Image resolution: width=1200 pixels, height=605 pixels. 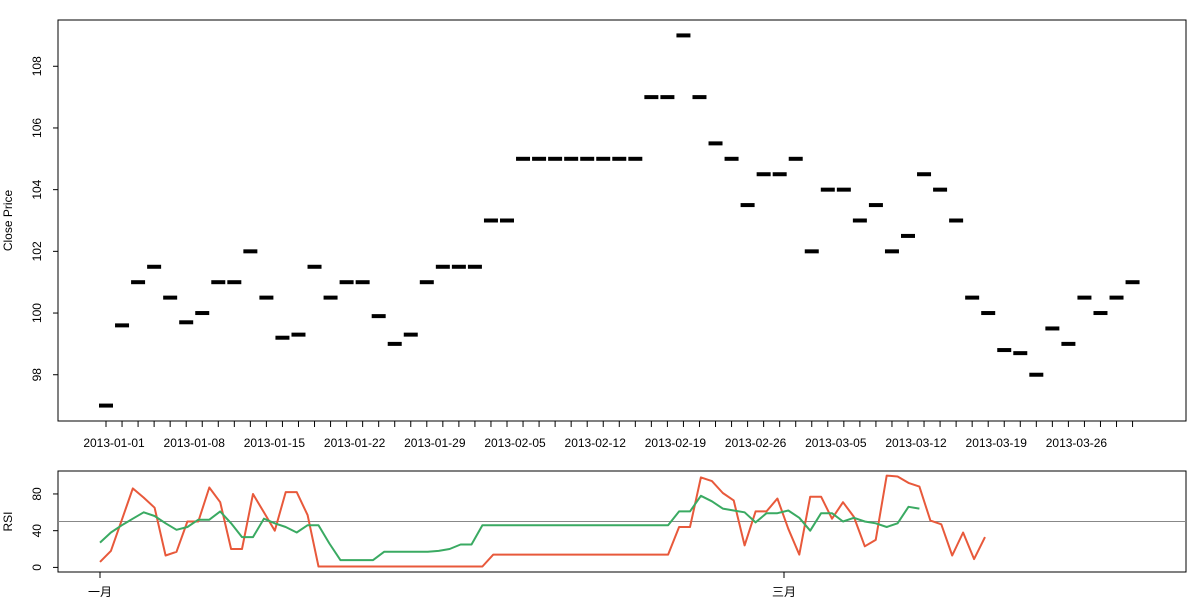 I want to click on y-tick-label: 106, so click(x=37, y=128).